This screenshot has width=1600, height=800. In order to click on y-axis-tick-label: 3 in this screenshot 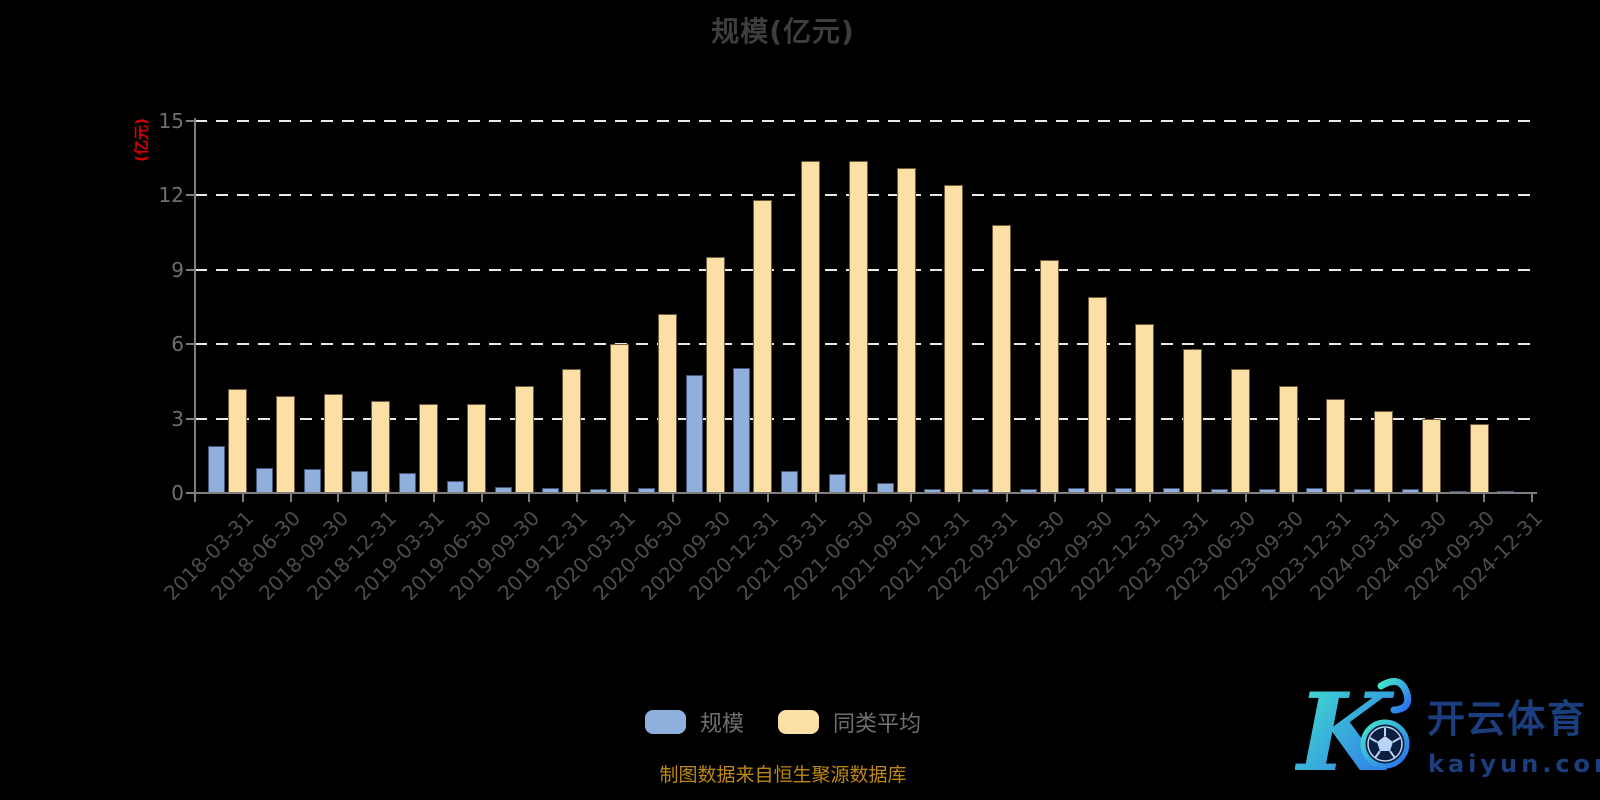, I will do `click(177, 418)`.